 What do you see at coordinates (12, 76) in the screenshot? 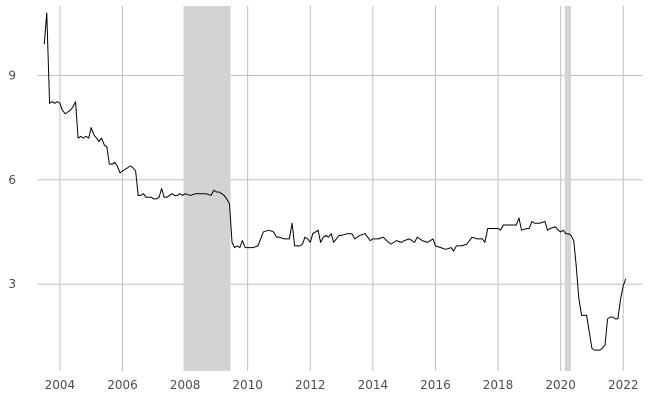
I see `y-tick-label: 9` at bounding box center [12, 76].